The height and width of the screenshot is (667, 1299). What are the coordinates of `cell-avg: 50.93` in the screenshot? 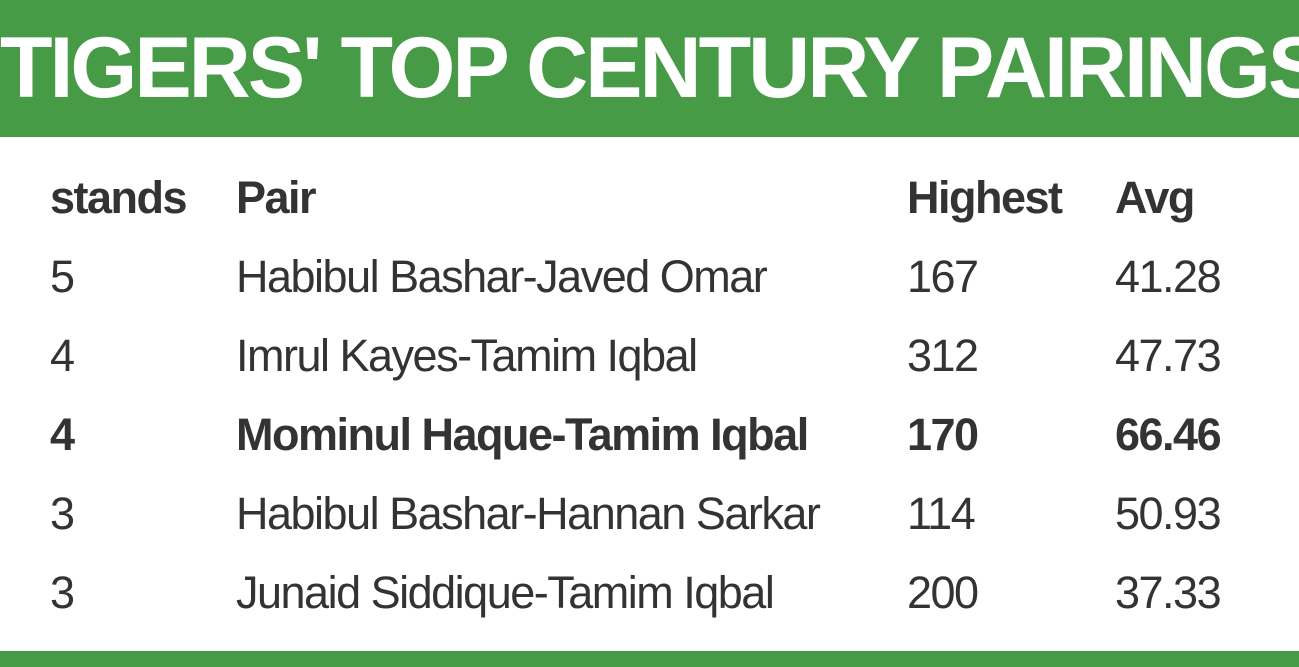 It's located at (1168, 513).